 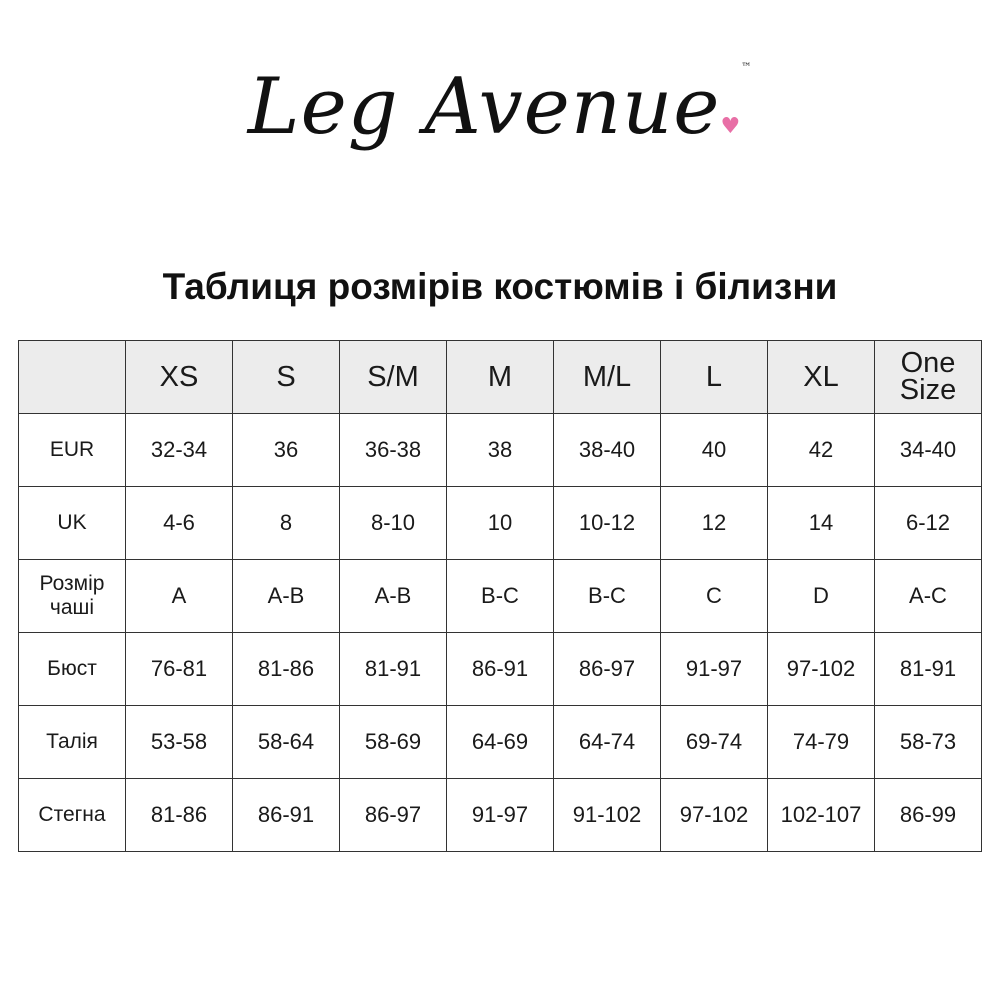 What do you see at coordinates (928, 815) in the screenshot?
I see `table-cell: 86-99` at bounding box center [928, 815].